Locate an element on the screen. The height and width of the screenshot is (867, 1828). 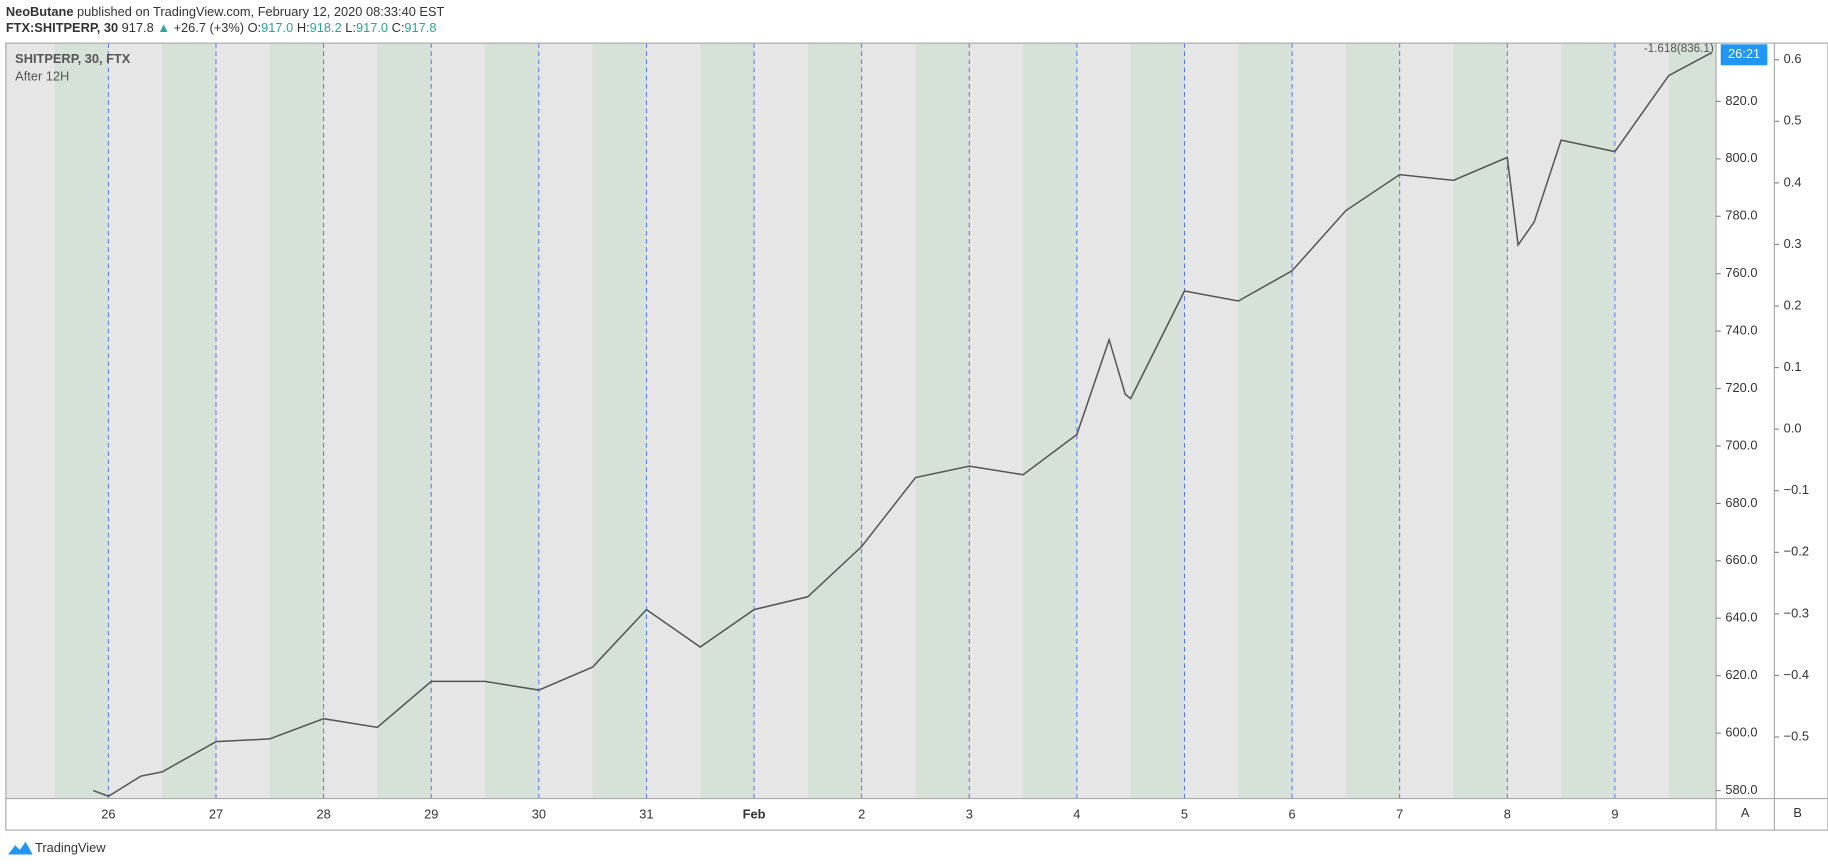
x-tick-label: 9 is located at coordinates (1614, 813).